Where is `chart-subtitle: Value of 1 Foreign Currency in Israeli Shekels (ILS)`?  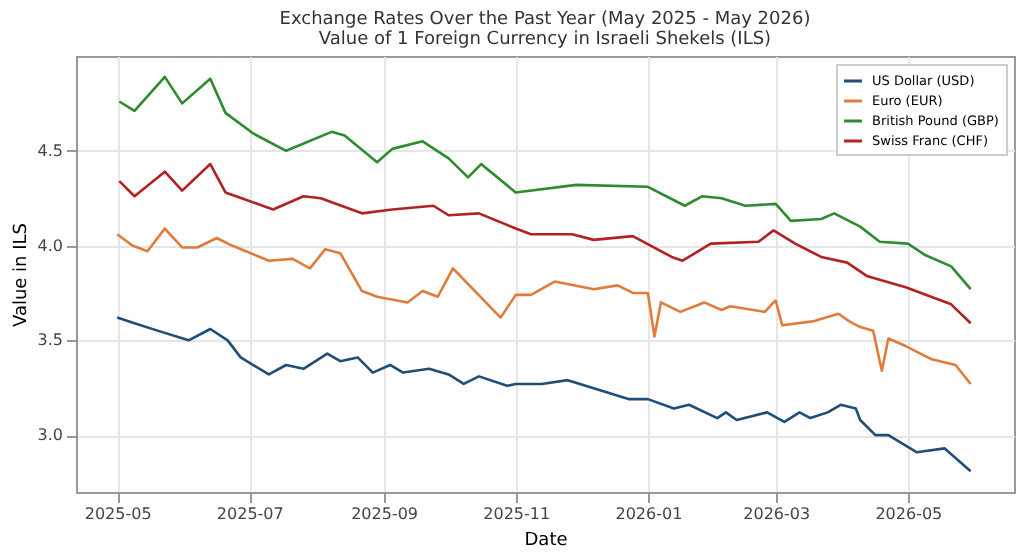 chart-subtitle: Value of 1 Foreign Currency in Israeli Shekels (ILS) is located at coordinates (545, 40).